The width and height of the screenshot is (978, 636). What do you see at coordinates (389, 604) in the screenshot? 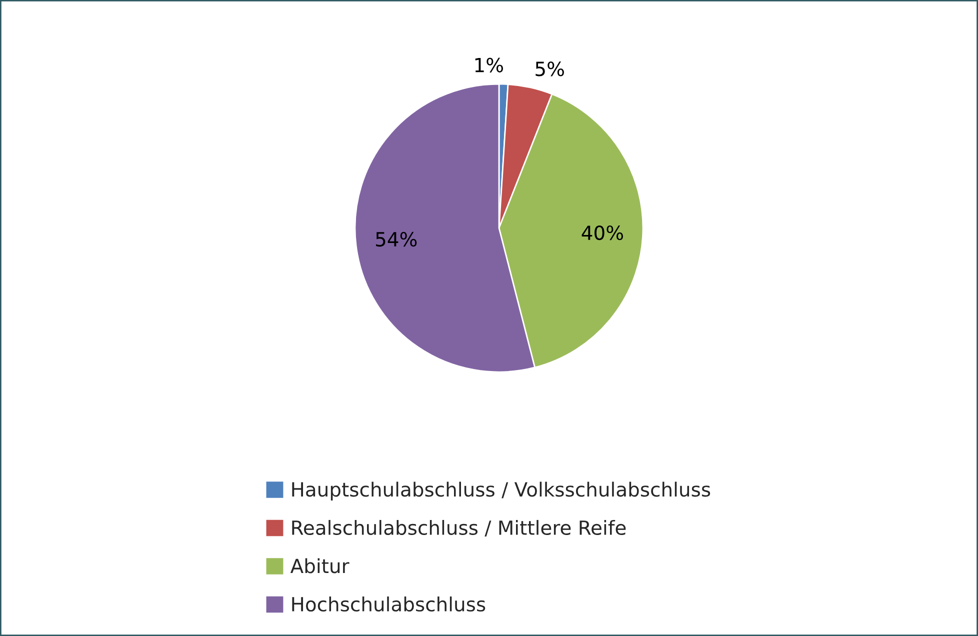
I see `legend-label: Hochschulabschluss` at bounding box center [389, 604].